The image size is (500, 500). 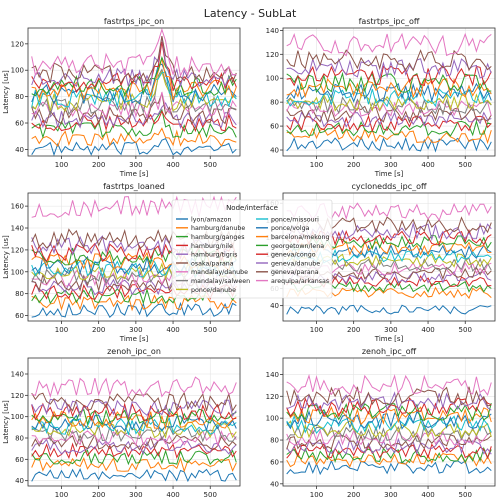 What do you see at coordinates (290, 228) in the screenshot?
I see `legend-label: ponce/volga` at bounding box center [290, 228].